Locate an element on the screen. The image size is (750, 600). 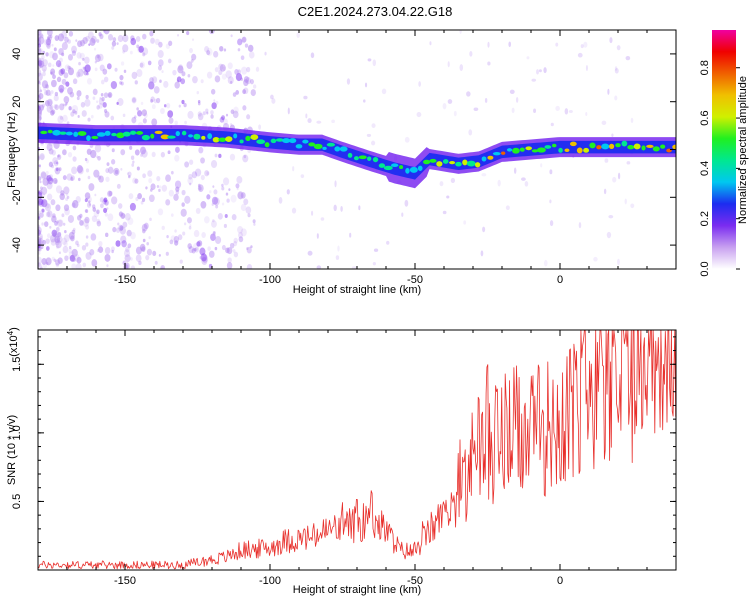
colorbar-tick-label: 0.4 is located at coordinates (705, 168).